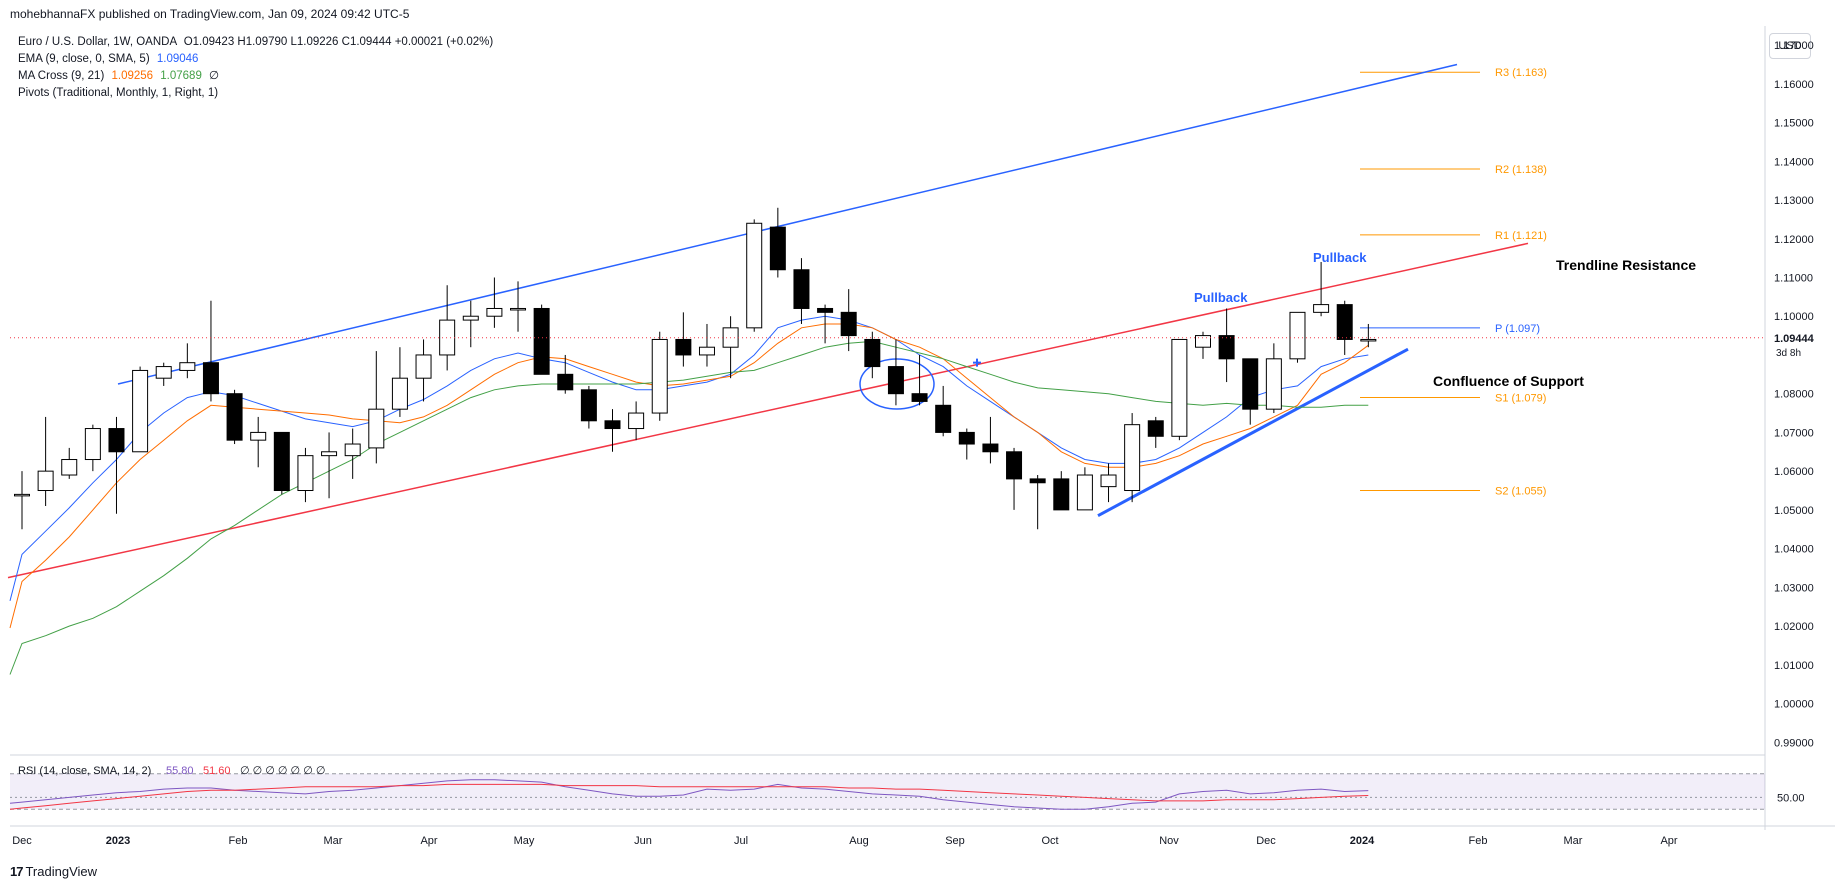 The width and height of the screenshot is (1835, 891). Describe the element at coordinates (1521, 170) in the screenshot. I see `pivot-label: R2 (1.138)` at that location.